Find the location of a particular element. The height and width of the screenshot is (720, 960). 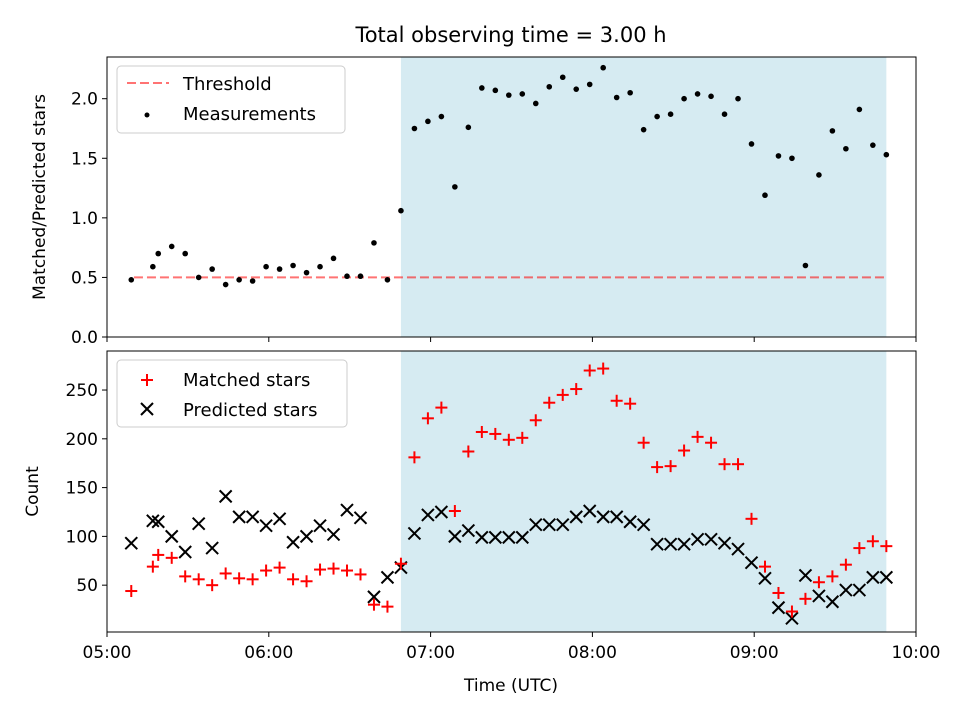

bot-ytick-label: 250 is located at coordinates (82, 391).